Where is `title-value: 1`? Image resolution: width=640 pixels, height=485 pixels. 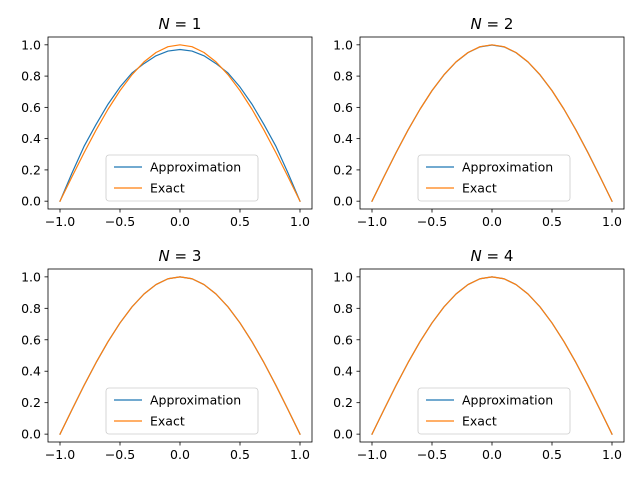 title-value: 1 is located at coordinates (197, 24).